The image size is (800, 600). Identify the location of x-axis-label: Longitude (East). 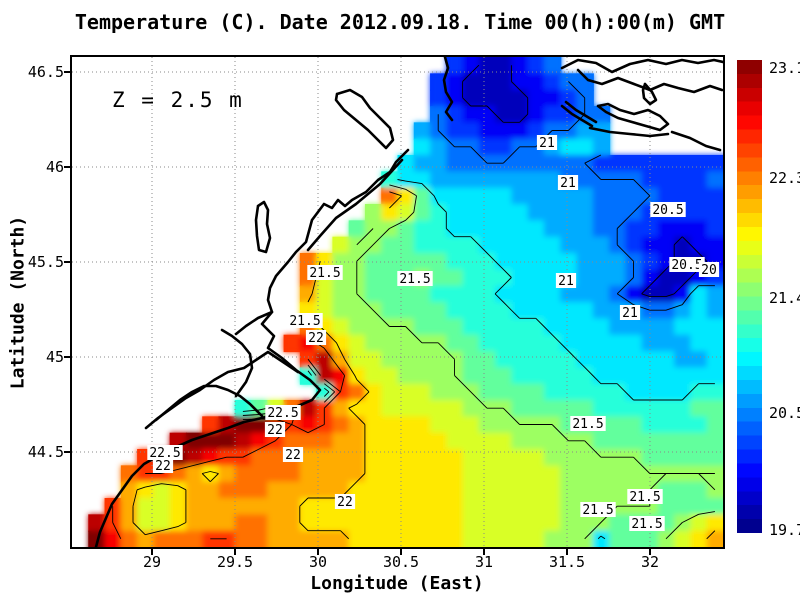
(397, 583).